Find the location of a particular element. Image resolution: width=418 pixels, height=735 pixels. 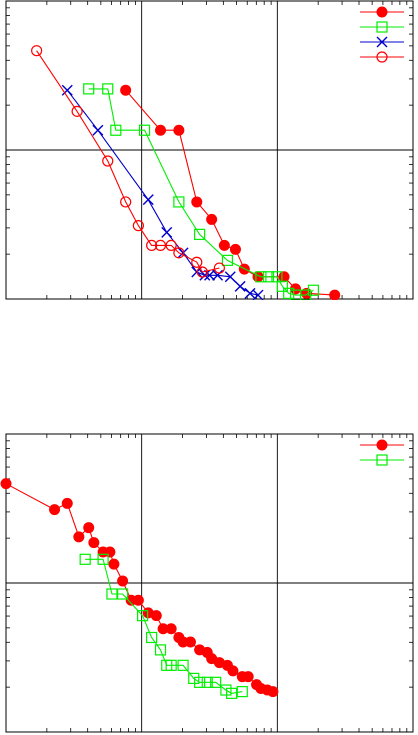

legend-swatch-marker-2-stroke-b is located at coordinates (382, 42).